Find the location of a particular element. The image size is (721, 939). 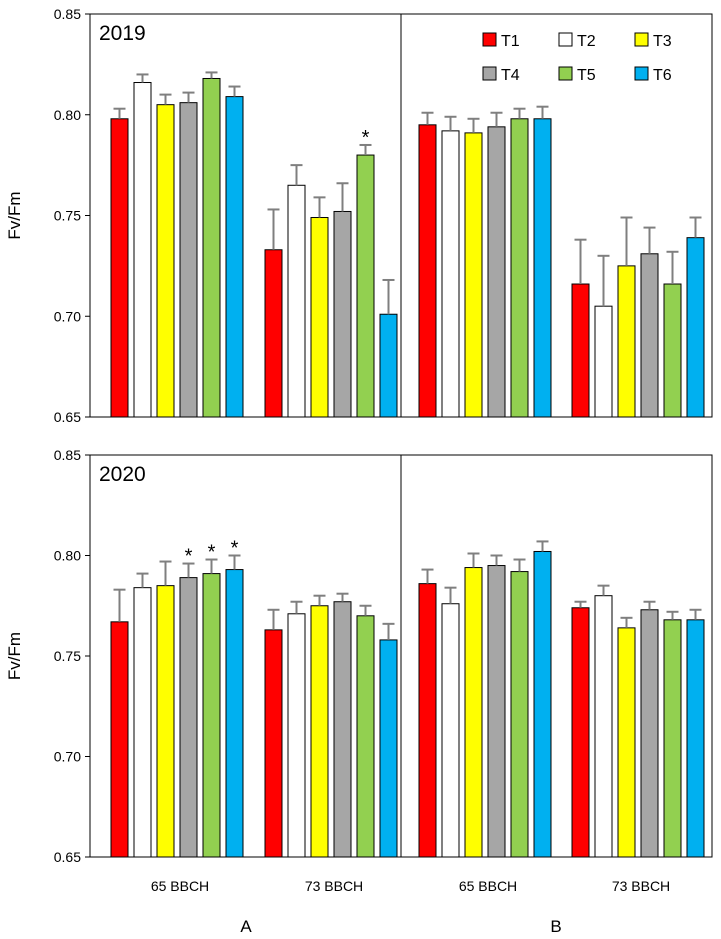

y-axis-title-row-0: Fv/Fm is located at coordinates (14, 215).